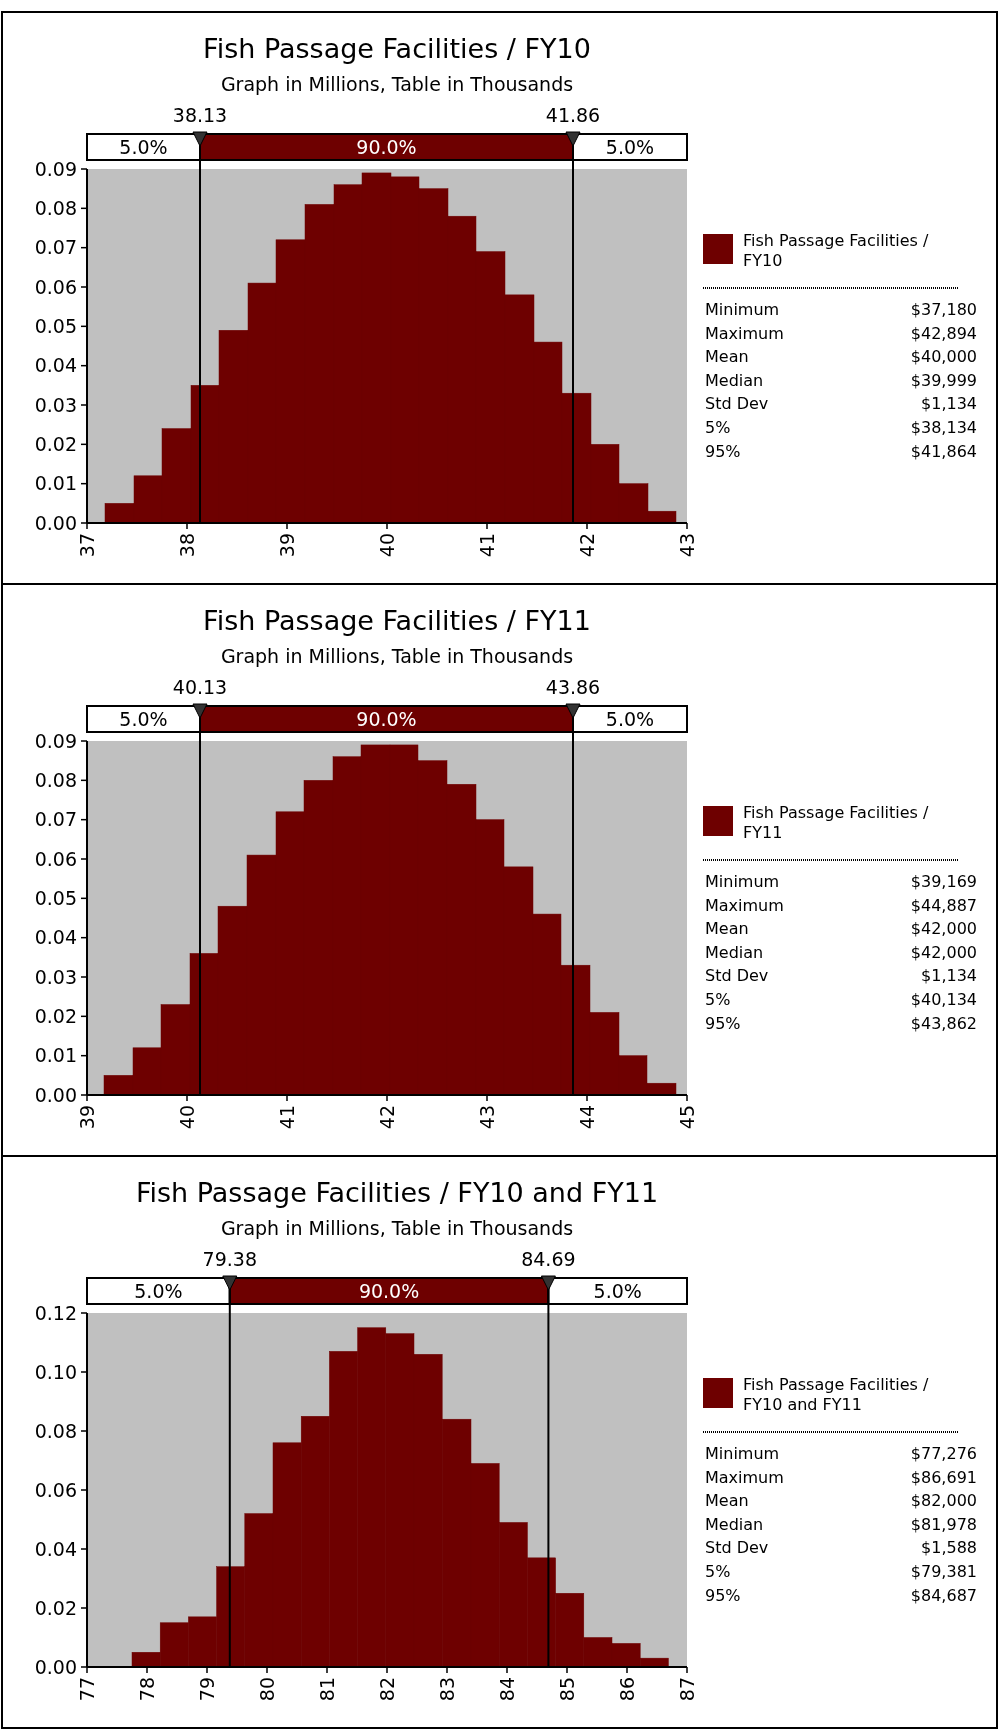 This screenshot has width=1000, height=1733. What do you see at coordinates (326, 1689) in the screenshot?
I see `x-tick-label: 81` at bounding box center [326, 1689].